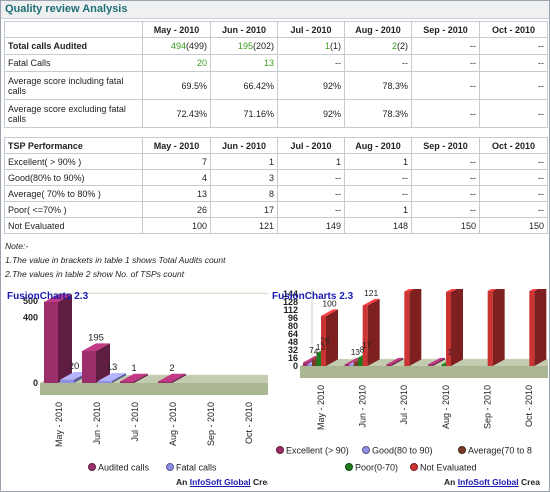 This screenshot has height=492, width=550. What do you see at coordinates (73, 63) in the screenshot?
I see `row-label: Fatal Calls` at bounding box center [73, 63].